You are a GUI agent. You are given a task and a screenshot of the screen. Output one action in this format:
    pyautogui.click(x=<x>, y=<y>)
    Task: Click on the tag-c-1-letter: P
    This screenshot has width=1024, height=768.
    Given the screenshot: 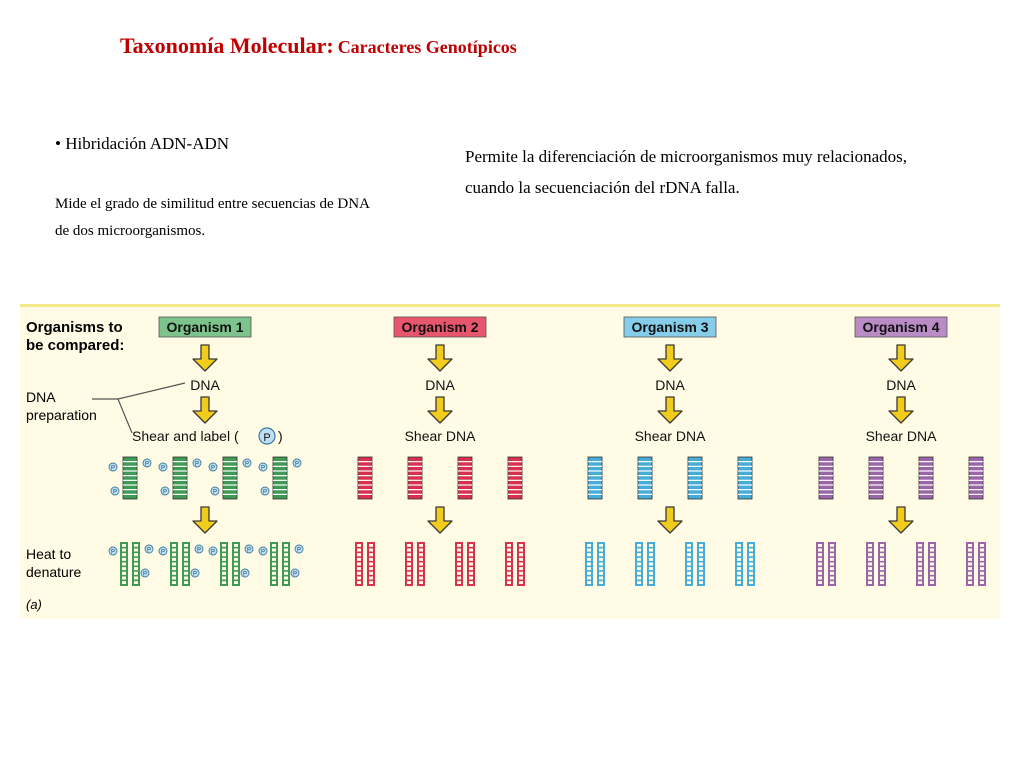 What is the action you would take?
    pyautogui.click(x=115, y=493)
    